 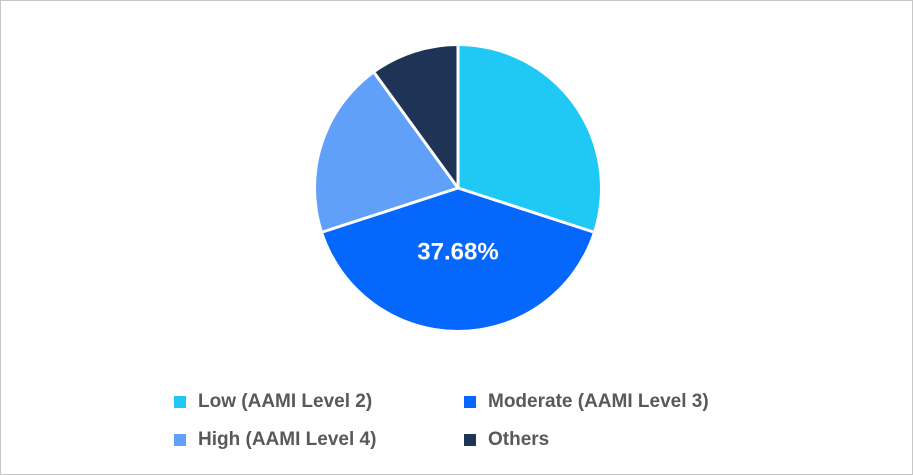 I want to click on legend-item-high-aami-level-4: High (AAMI Level 4), so click(x=319, y=440).